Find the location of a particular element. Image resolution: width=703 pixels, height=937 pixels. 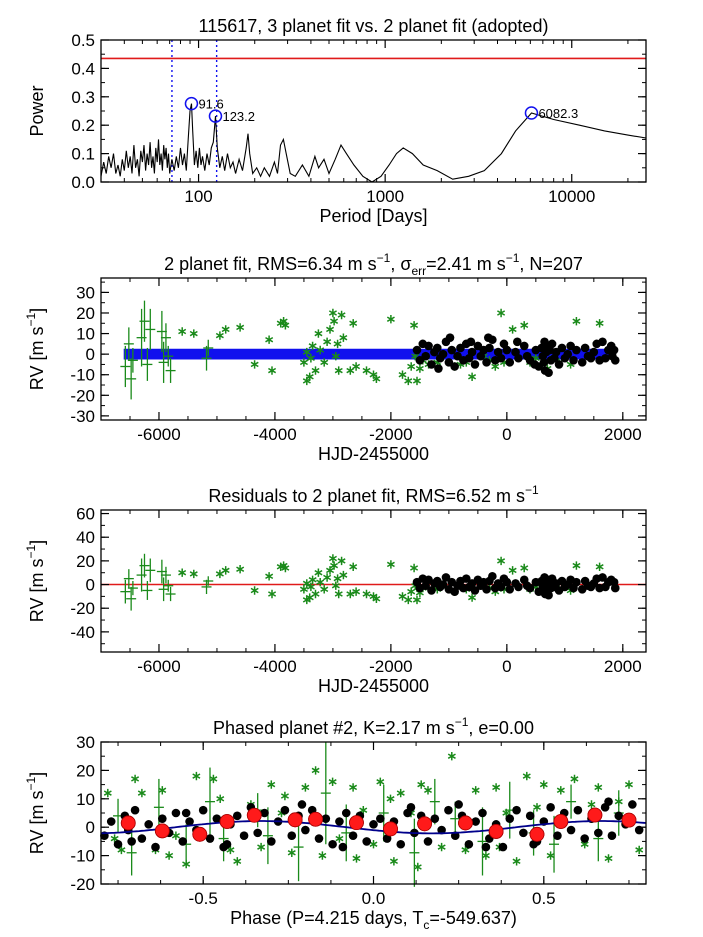

y-tick-label: 0.3 is located at coordinates (83, 97).